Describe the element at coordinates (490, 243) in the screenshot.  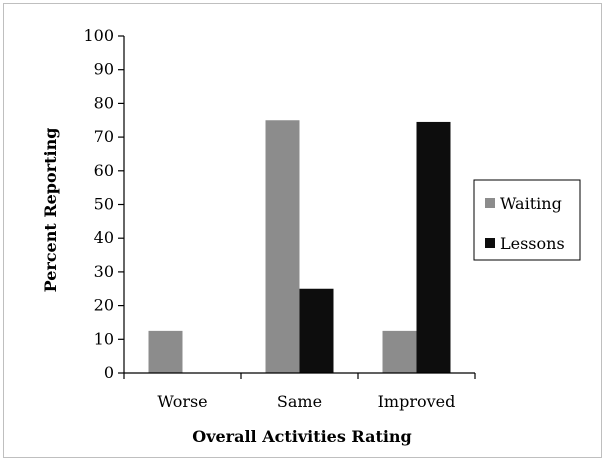
I see `legend-swatch-lessons` at that location.